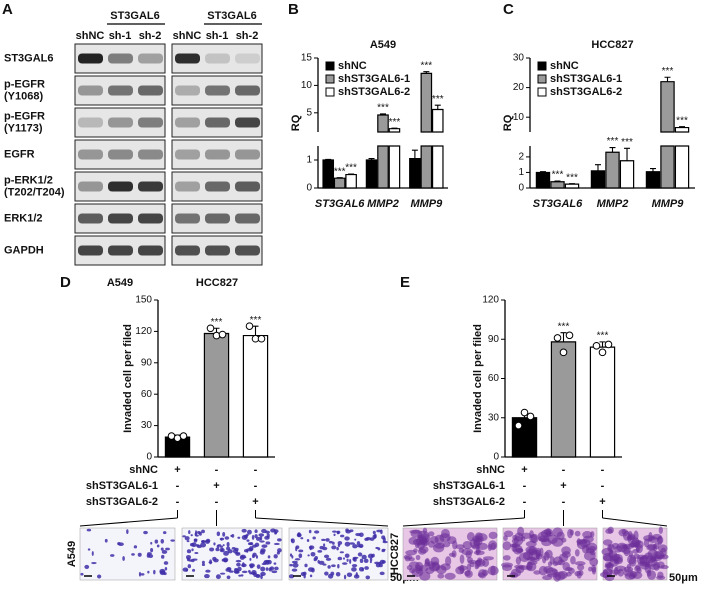 The image size is (707, 592). Describe the element at coordinates (309, 112) in the screenshot. I see `y-tick-label: 5` at that location.